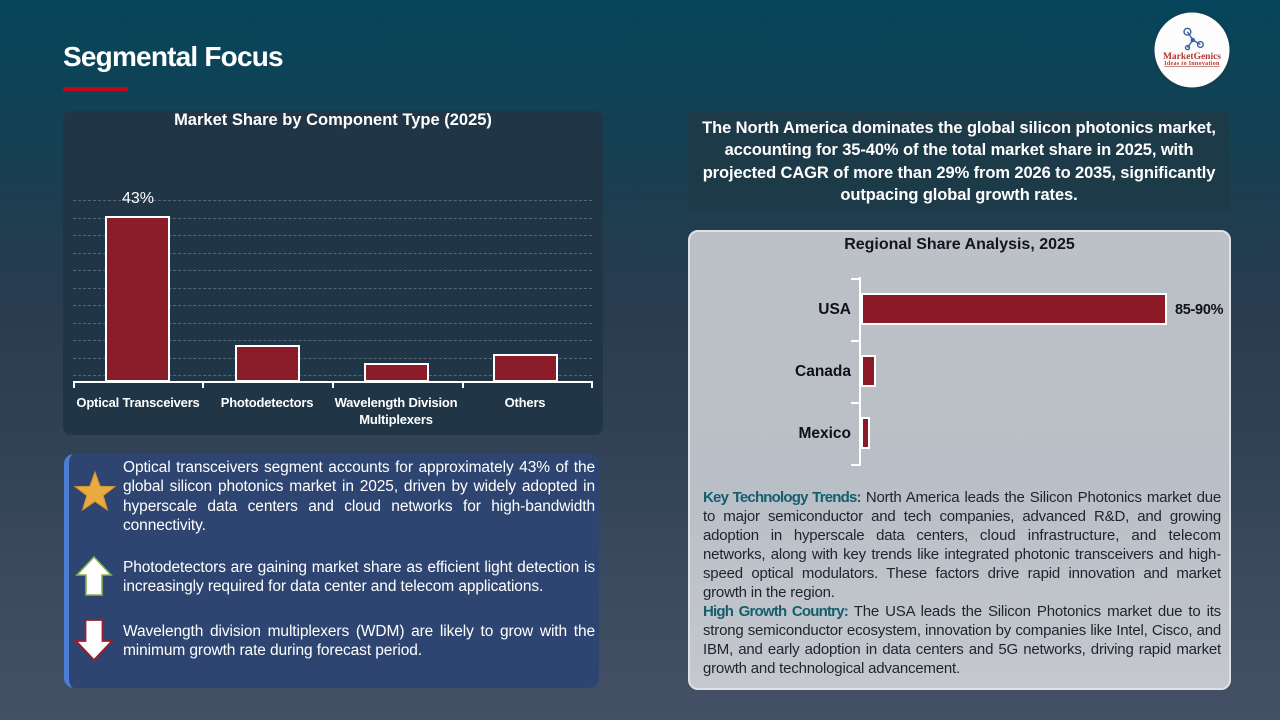 This screenshot has width=1280, height=720. Describe the element at coordinates (1192, 64) in the screenshot. I see `svg-text: Ideas to Innovation` at that location.